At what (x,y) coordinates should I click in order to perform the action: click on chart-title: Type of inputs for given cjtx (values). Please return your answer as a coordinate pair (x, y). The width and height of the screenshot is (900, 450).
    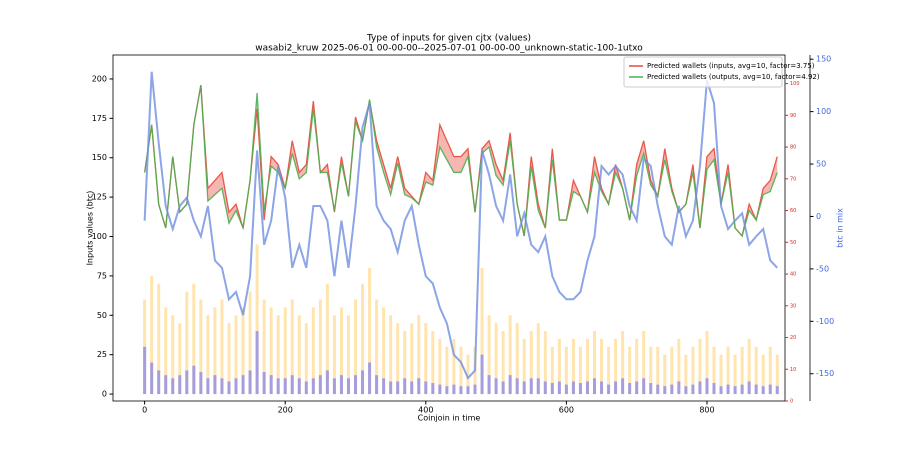
    Looking at the image, I should click on (448, 39).